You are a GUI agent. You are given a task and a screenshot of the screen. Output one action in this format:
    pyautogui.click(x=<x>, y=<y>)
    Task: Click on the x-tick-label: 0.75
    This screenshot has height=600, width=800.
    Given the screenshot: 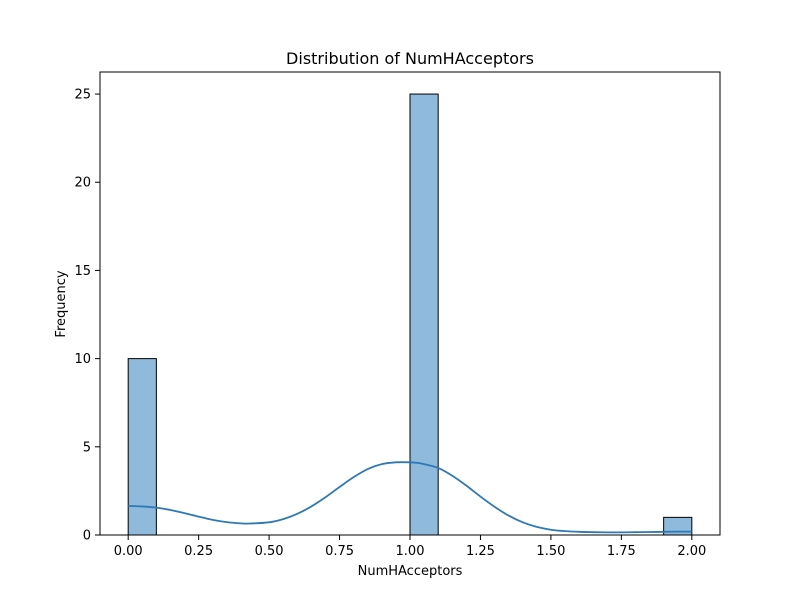 What is the action you would take?
    pyautogui.click(x=339, y=551)
    